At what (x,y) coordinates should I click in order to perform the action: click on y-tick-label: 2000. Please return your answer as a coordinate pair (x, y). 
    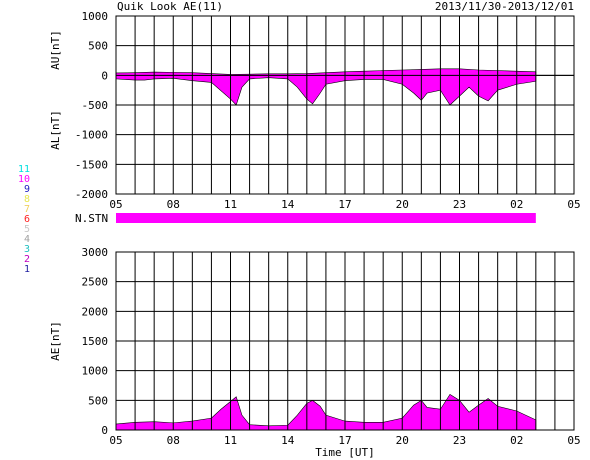
    Looking at the image, I should click on (95, 311).